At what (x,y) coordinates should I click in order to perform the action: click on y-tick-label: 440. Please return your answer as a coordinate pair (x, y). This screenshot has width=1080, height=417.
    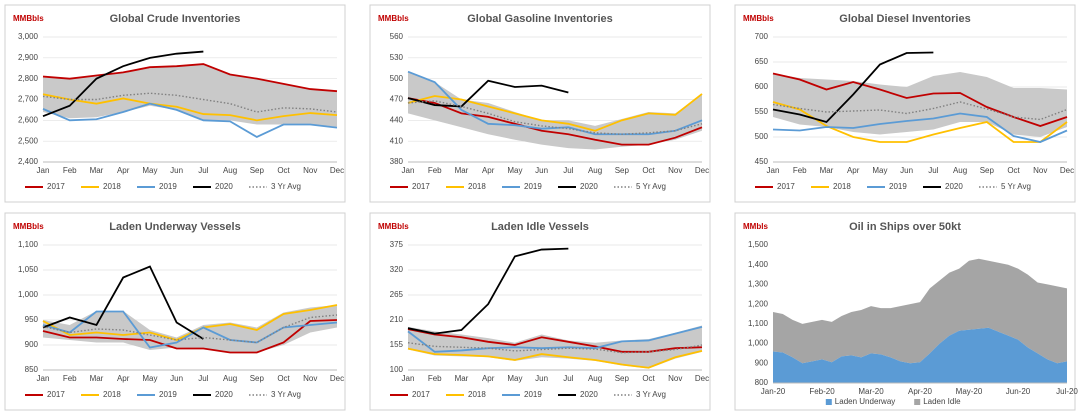
    Looking at the image, I should click on (397, 119).